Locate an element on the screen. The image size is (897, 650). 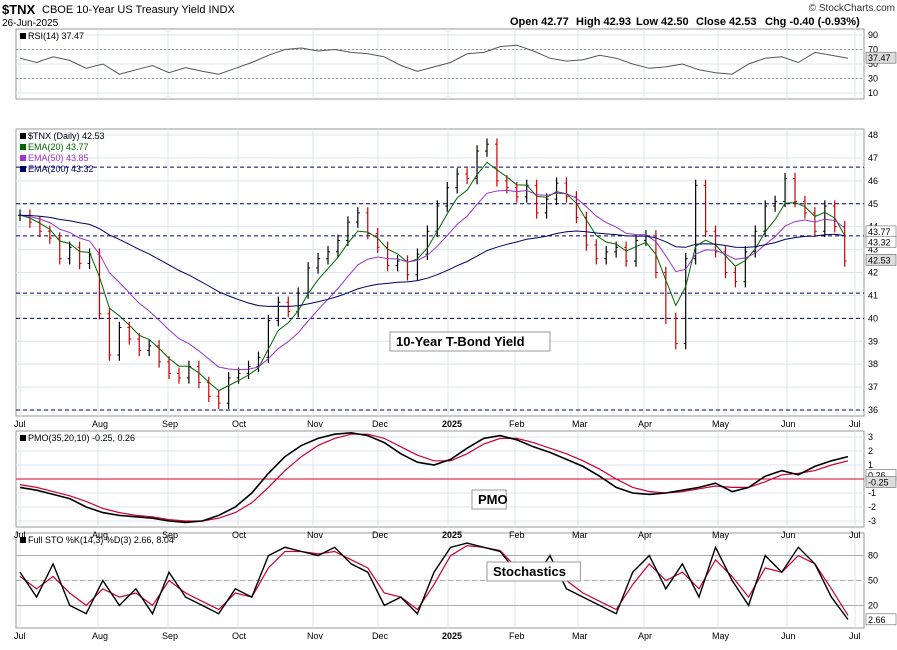
open-value: Open 42.77 is located at coordinates (539, 22).